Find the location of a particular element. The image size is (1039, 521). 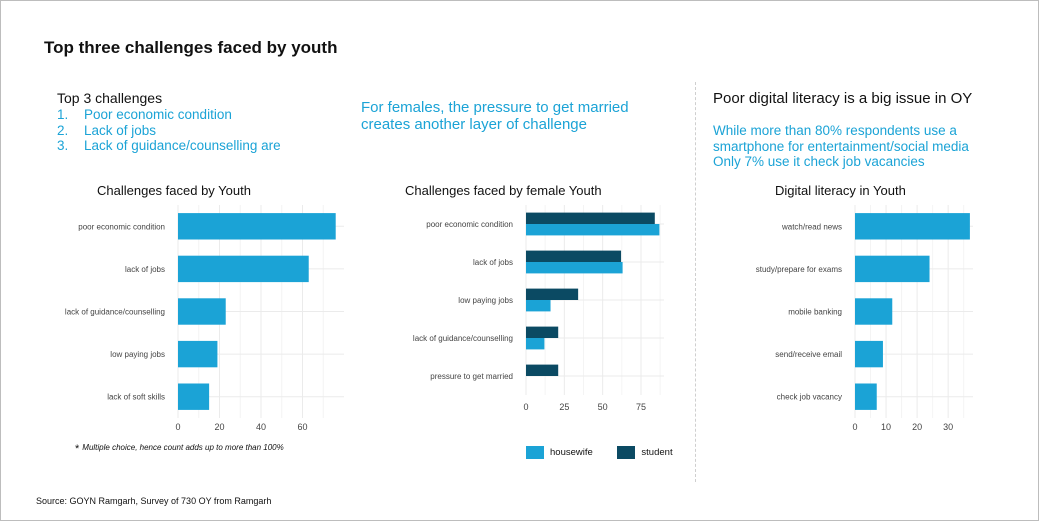

legend-label: housewife is located at coordinates (571, 452).